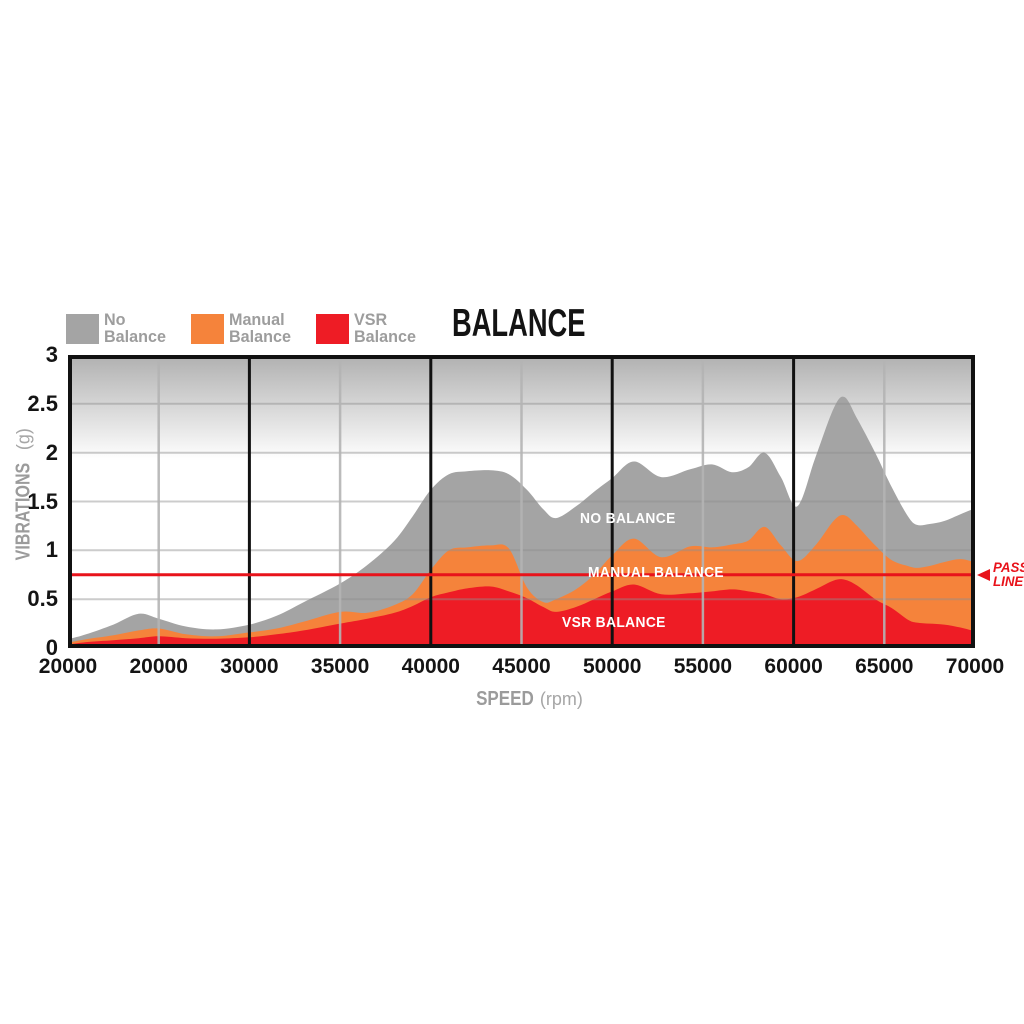 This screenshot has width=1024, height=1024. What do you see at coordinates (793, 666) in the screenshot?
I see `x-tick-label: 60000` at bounding box center [793, 666].